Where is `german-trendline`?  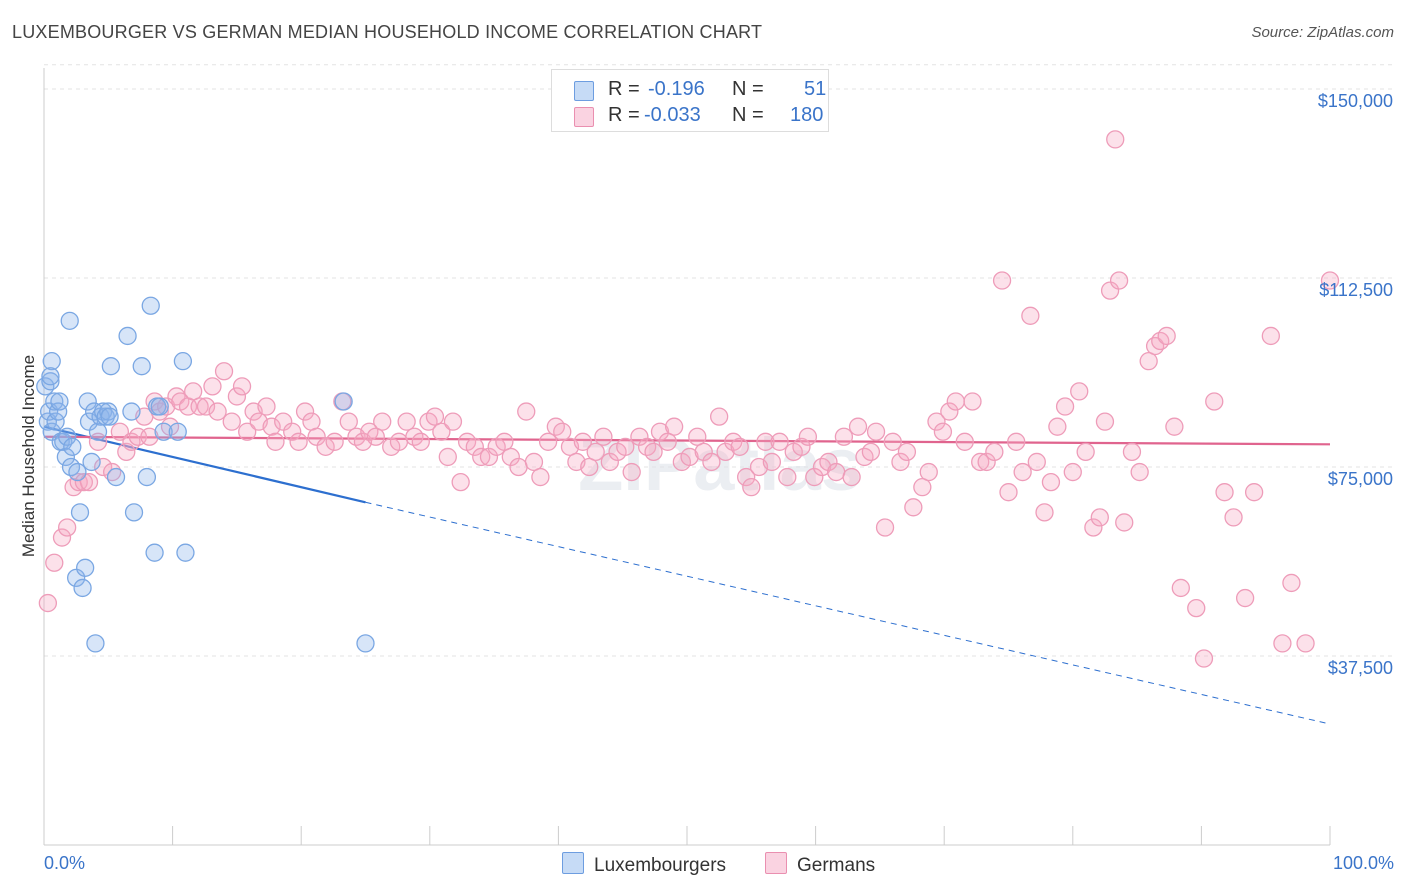
german-trendline is located at coordinates (687, 440).